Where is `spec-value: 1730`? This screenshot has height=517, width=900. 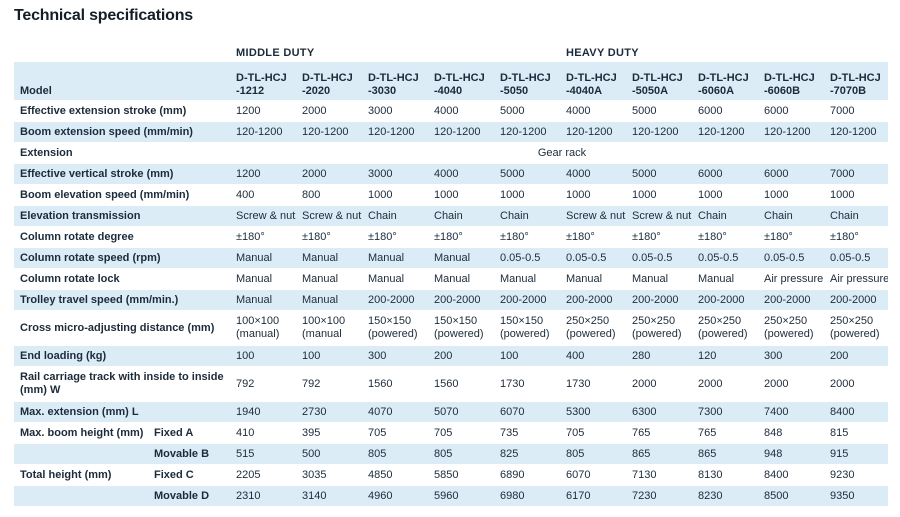 spec-value: 1730 is located at coordinates (527, 384).